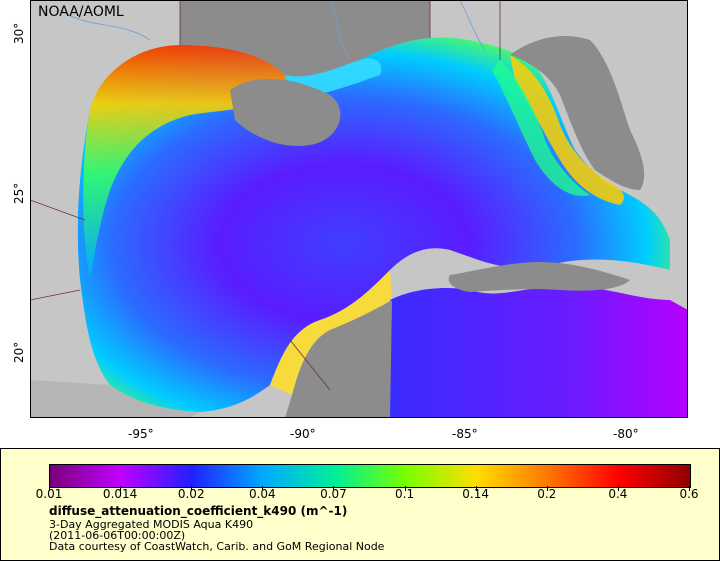  What do you see at coordinates (285, 112) in the screenshot?
I see `gray-land-inset` at bounding box center [285, 112].